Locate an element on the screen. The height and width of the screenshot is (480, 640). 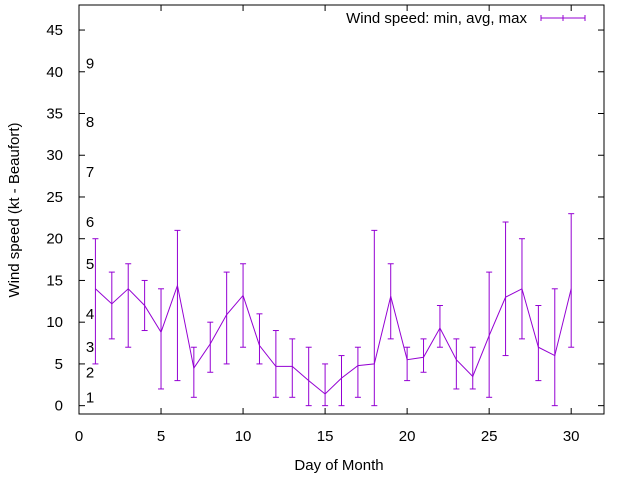
beaufort-labels: 1 2 3 4 5 6 7 8 9 is located at coordinates (90, 230).